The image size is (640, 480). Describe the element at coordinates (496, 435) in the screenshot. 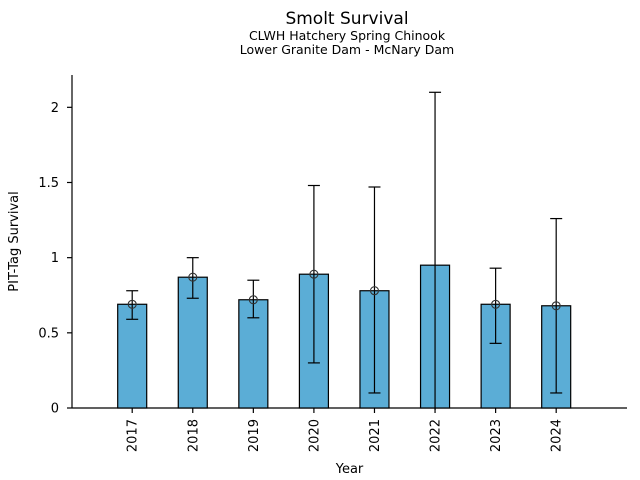

I see `xtick-label-2023: 2023` at that location.